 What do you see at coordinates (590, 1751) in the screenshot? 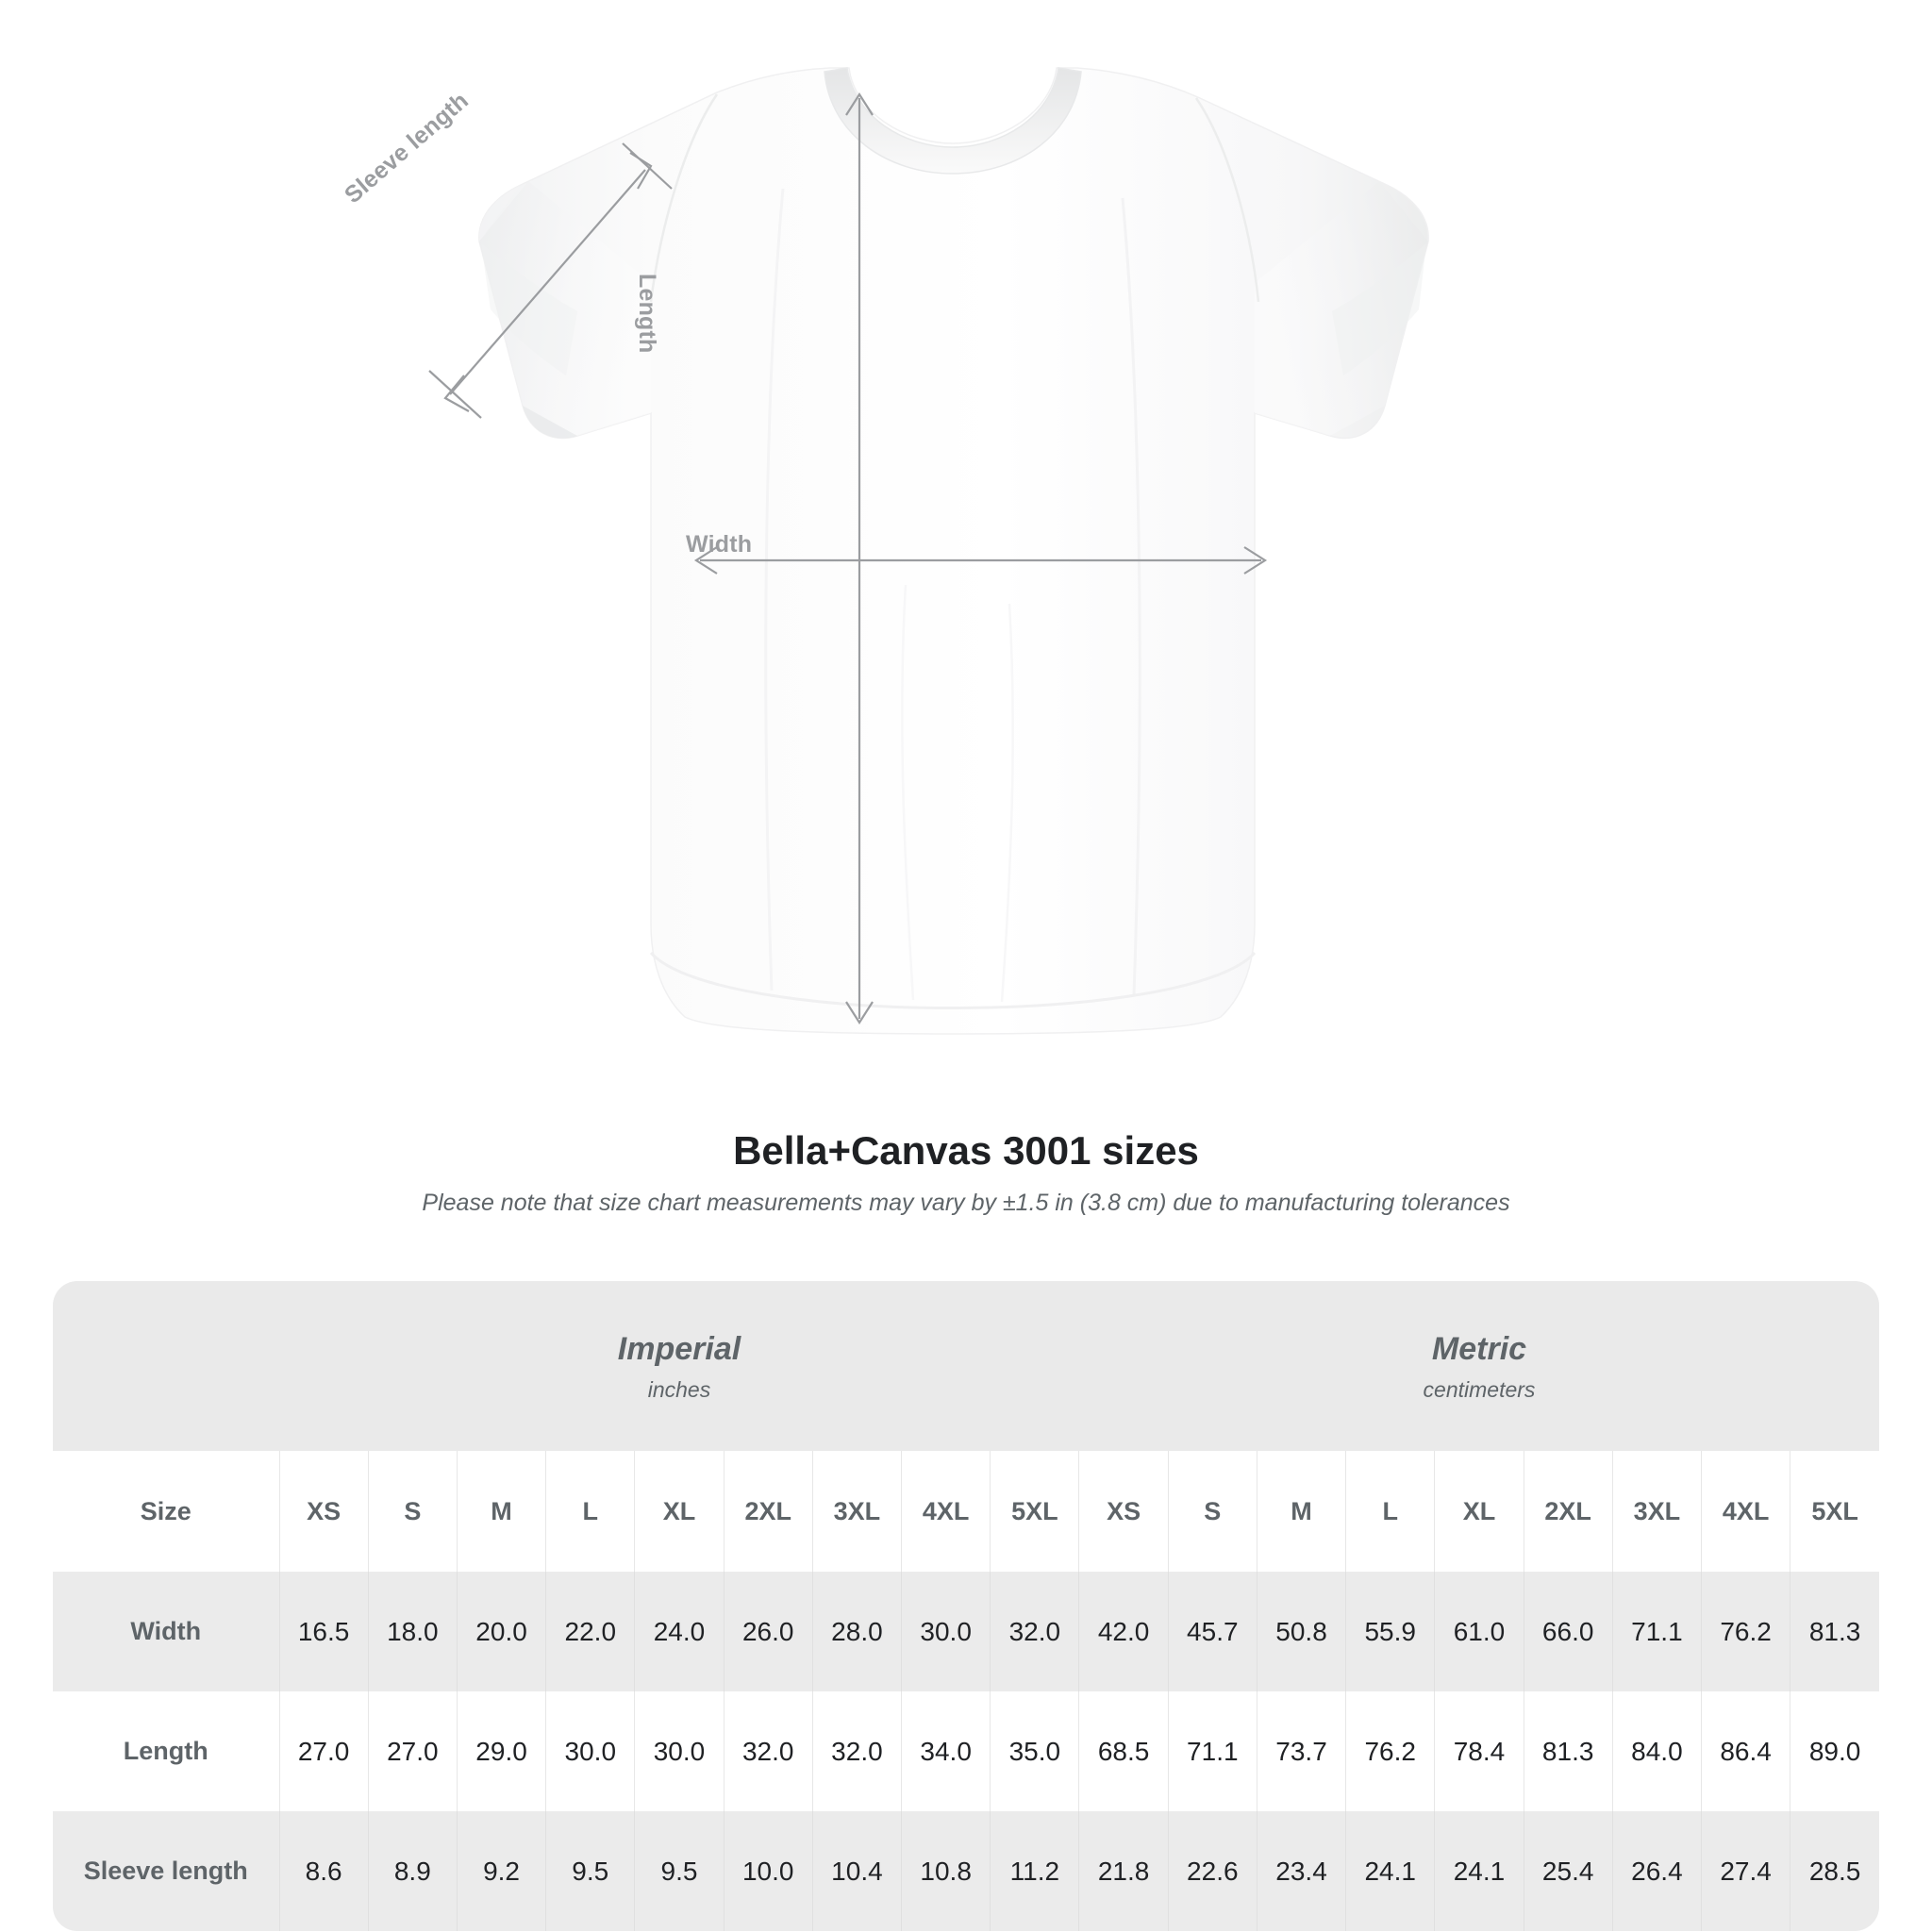
I see `cell-length-imperial-l: 30.0` at bounding box center [590, 1751].